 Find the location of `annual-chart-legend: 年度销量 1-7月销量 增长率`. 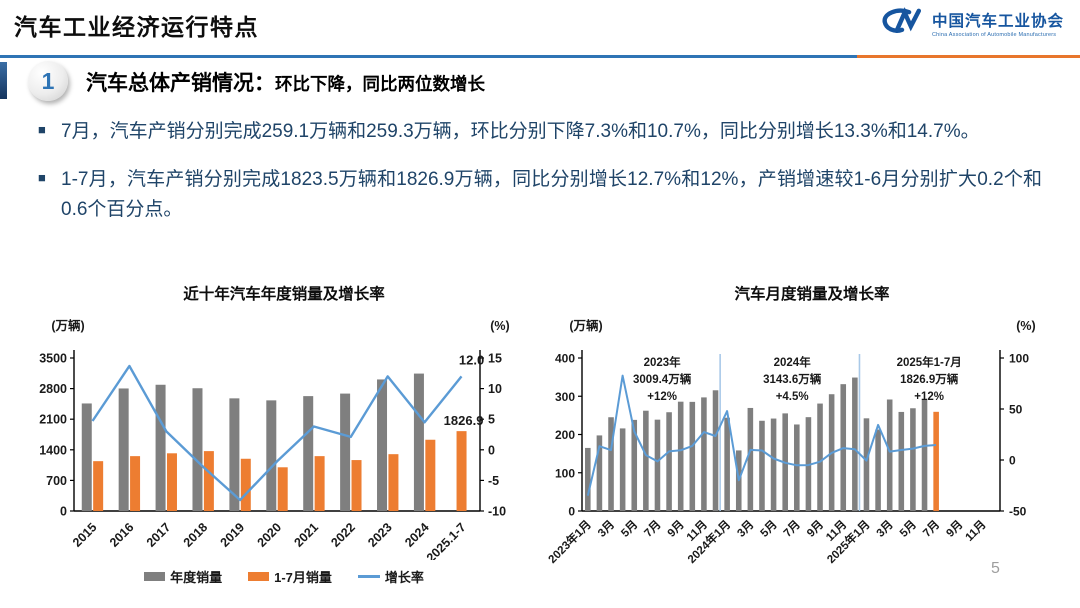

annual-chart-legend: 年度销量 1-7月销量 增长率 is located at coordinates (284, 576).